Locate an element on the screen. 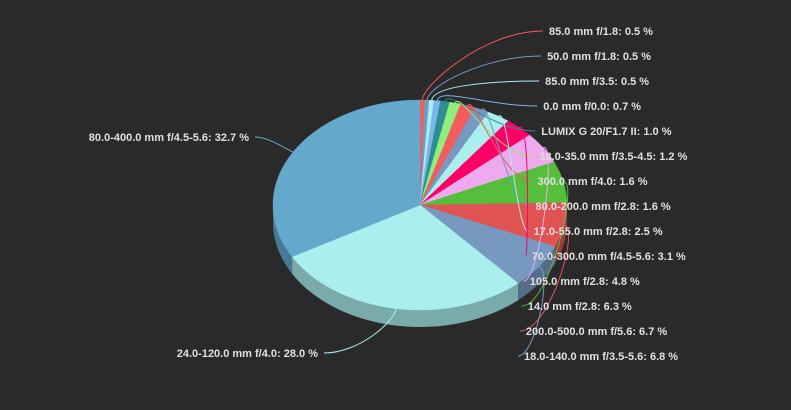 This screenshot has width=791, height=410. data-label-1: 50.0 mm f/1.8: 0.5 % is located at coordinates (599, 57).